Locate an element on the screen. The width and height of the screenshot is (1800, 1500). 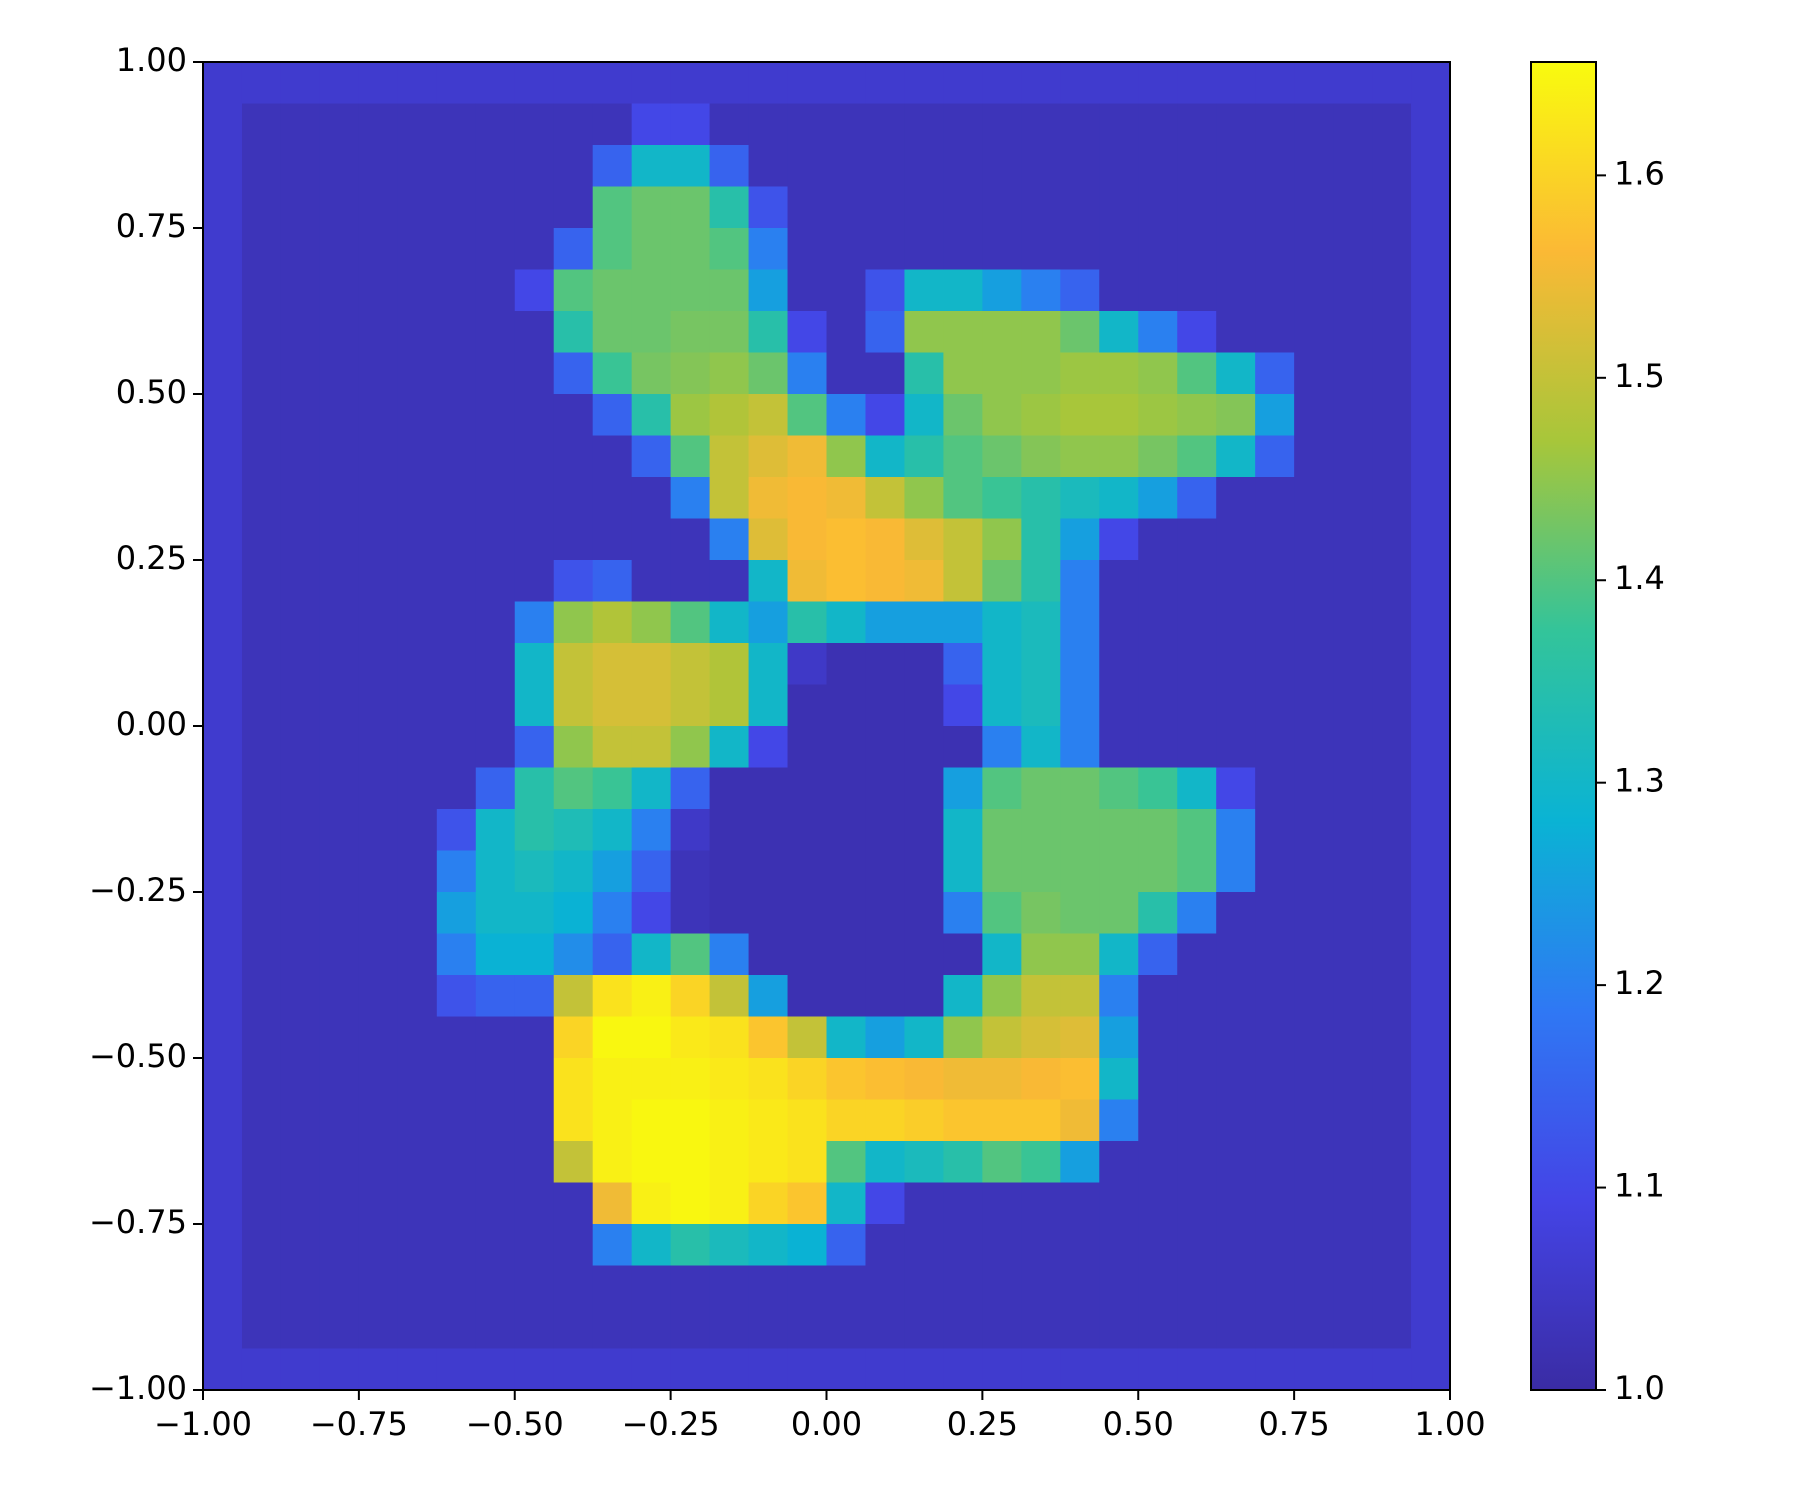
y-tick-label: 0.00 is located at coordinates (151, 724).